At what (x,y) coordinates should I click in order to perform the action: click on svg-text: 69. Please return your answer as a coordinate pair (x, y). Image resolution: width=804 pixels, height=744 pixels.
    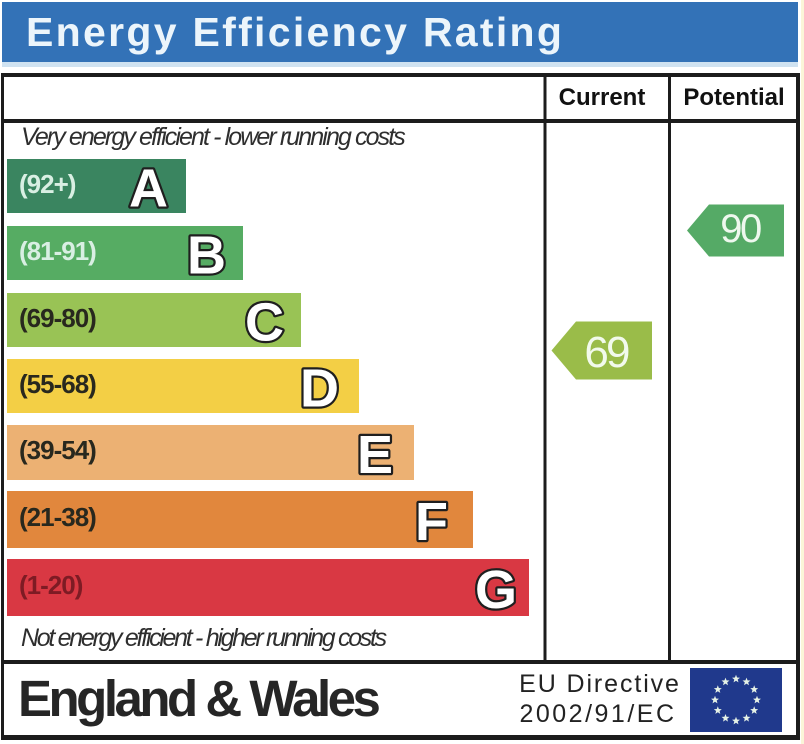
    Looking at the image, I should click on (606, 352).